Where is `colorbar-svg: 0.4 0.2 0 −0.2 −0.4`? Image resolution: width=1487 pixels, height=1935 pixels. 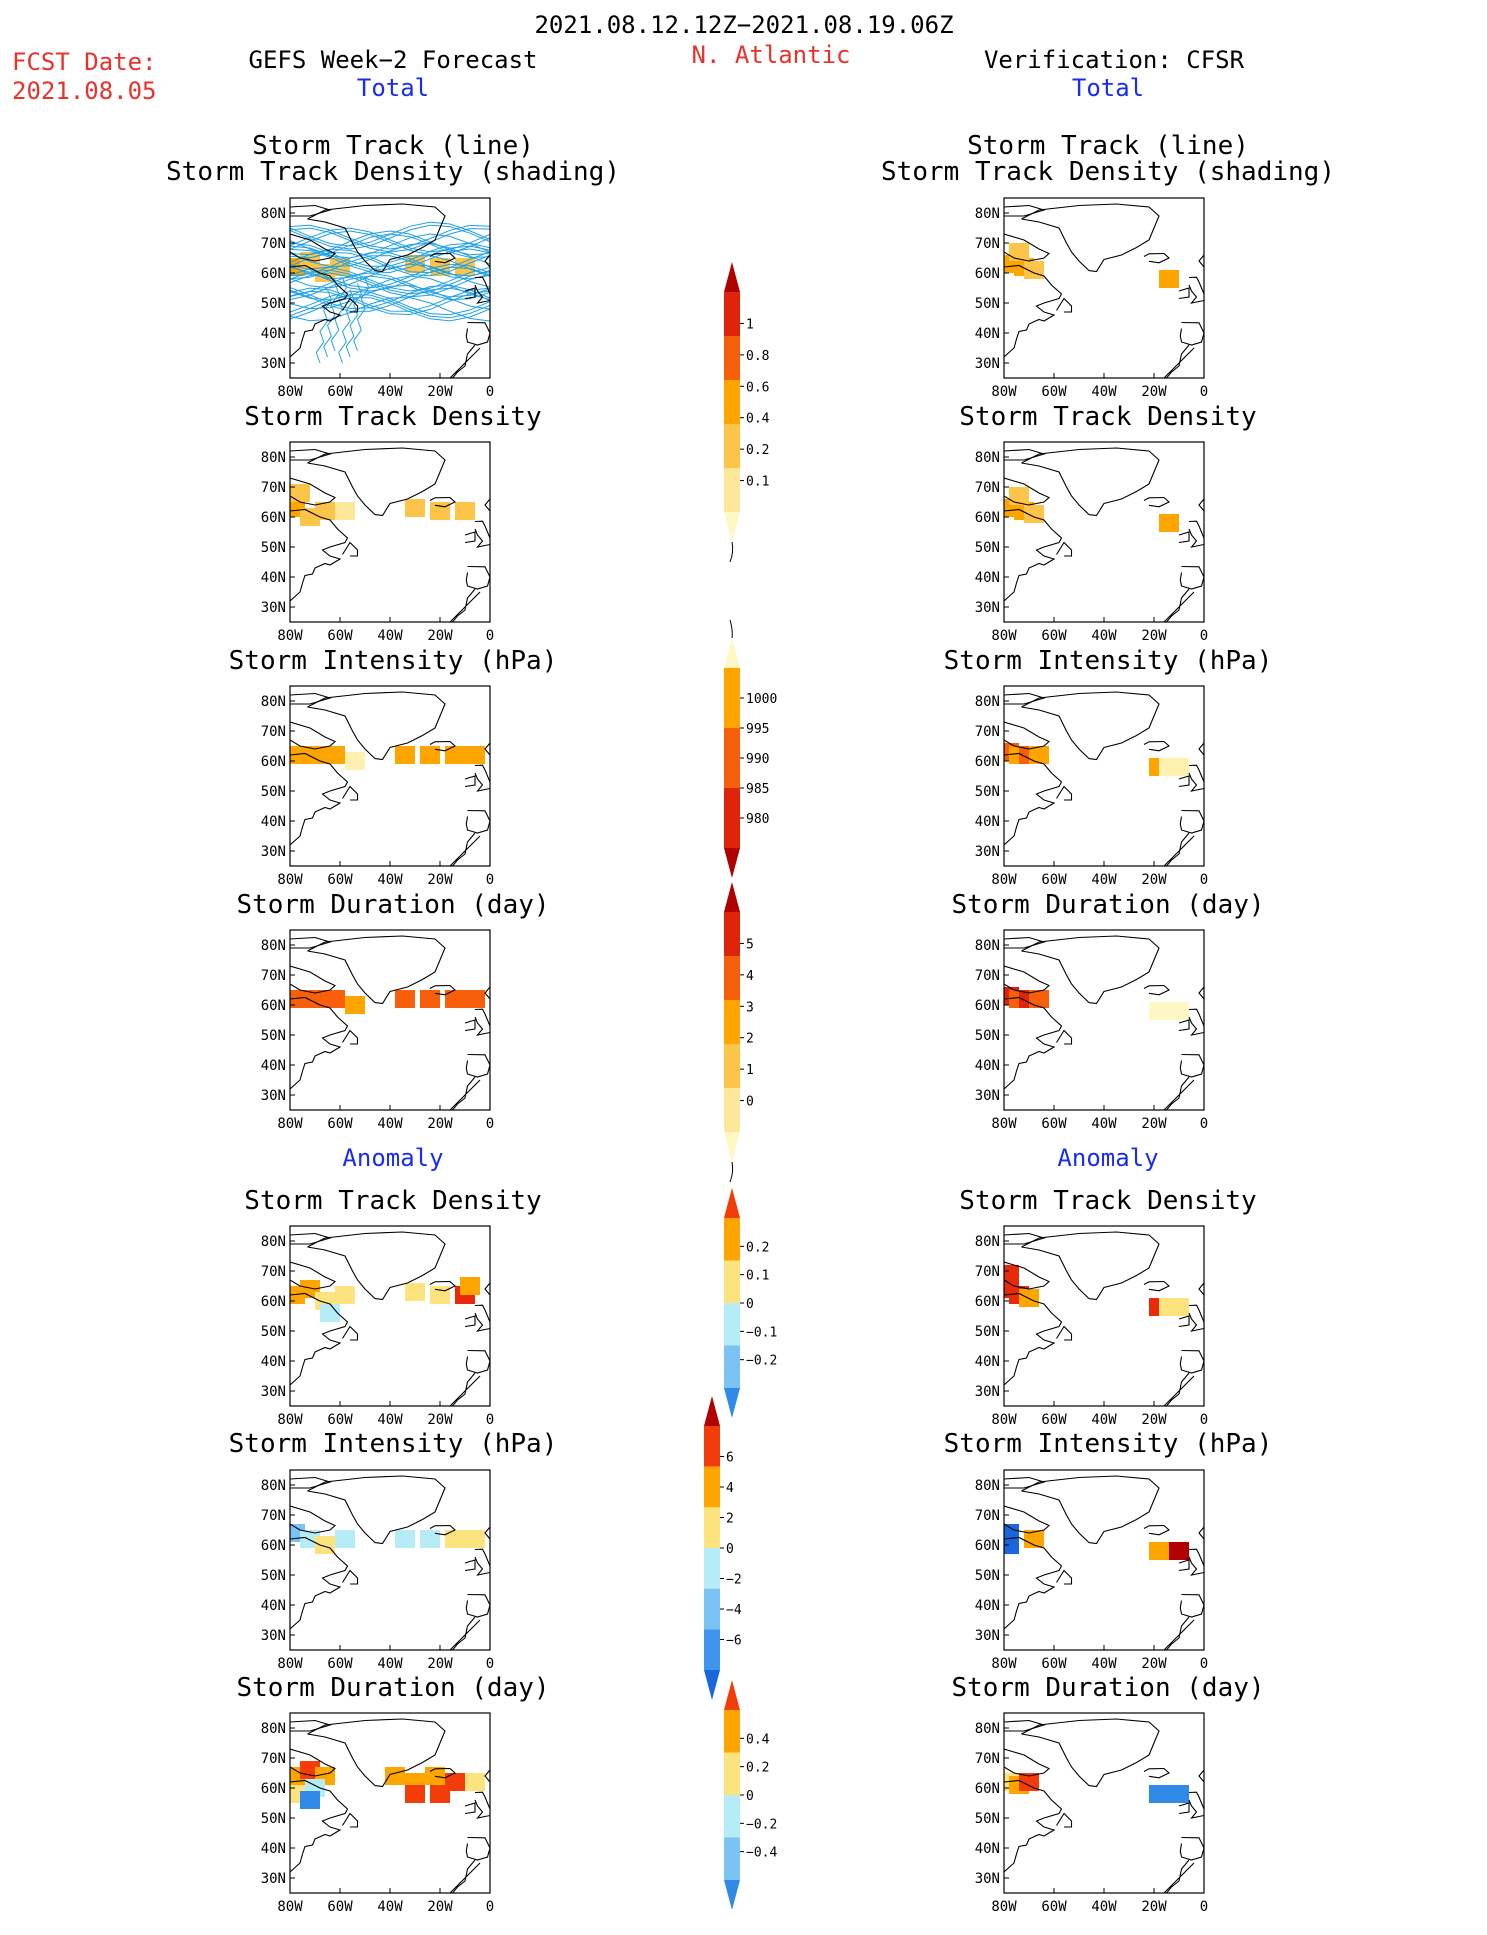
colorbar-svg: 0.4 0.2 0 −0.2 −0.4 is located at coordinates (750, 1795).